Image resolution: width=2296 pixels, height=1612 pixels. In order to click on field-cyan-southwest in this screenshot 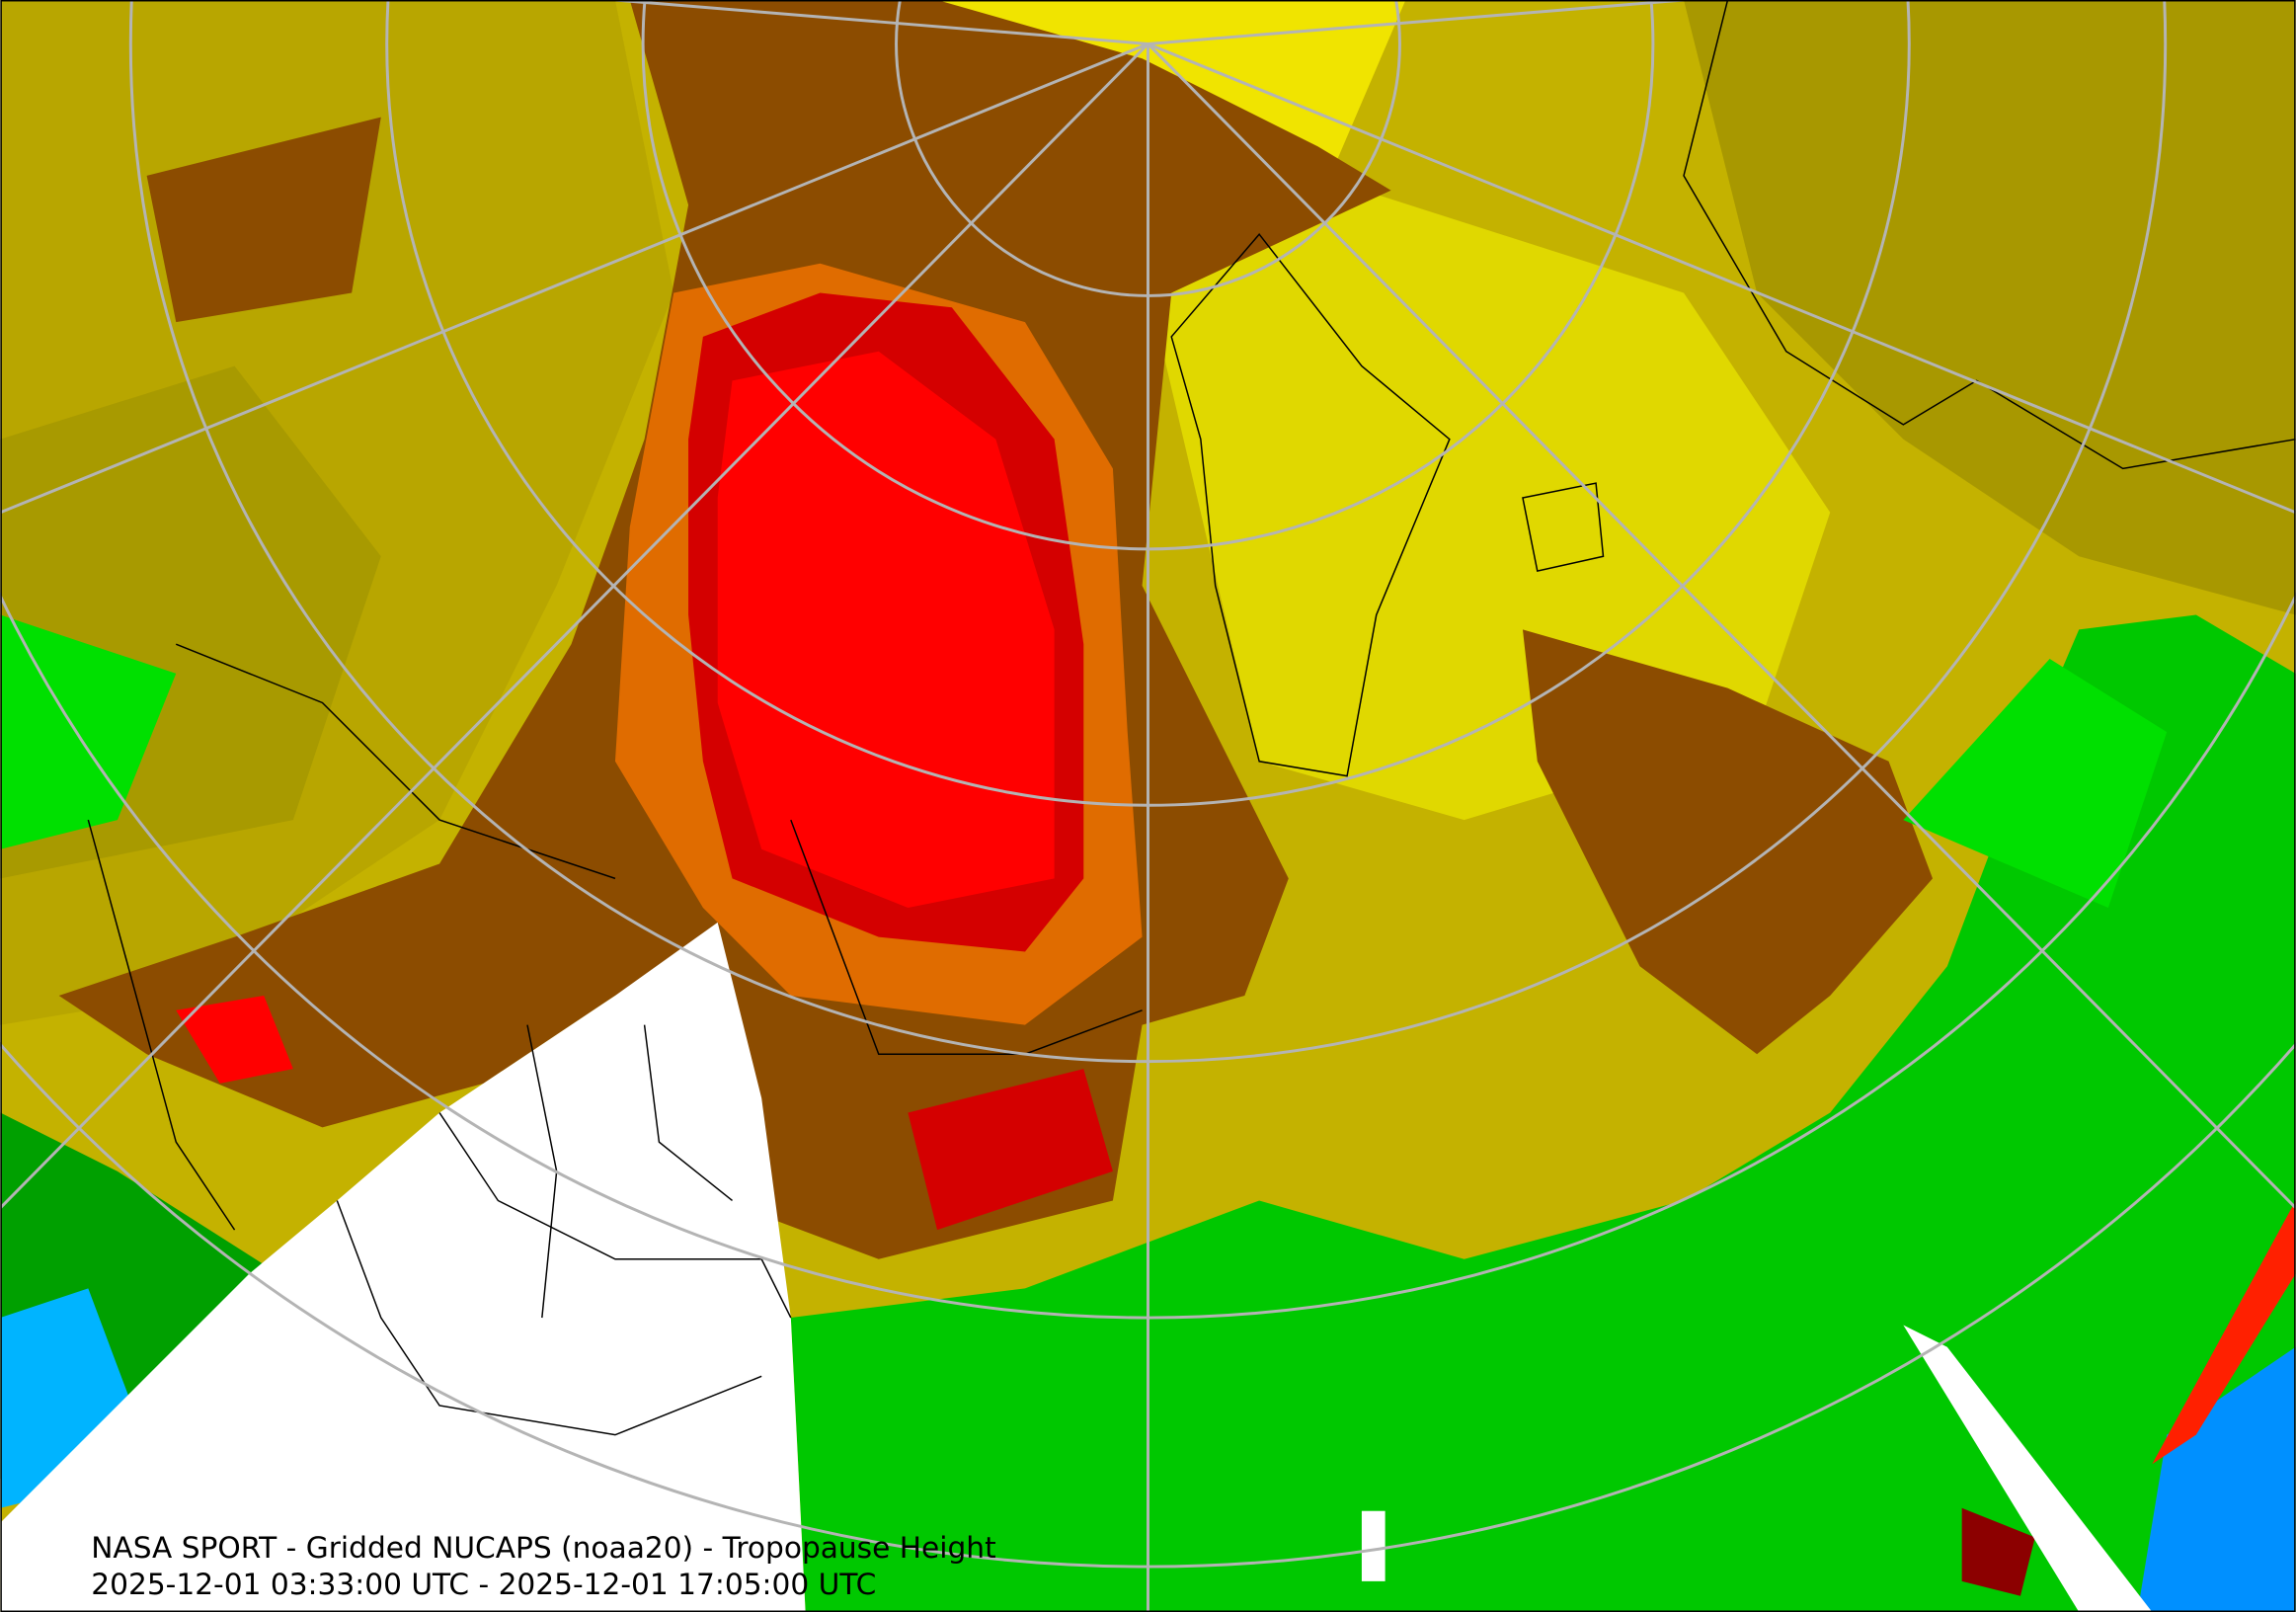, I will do `click(66, 1398)`.